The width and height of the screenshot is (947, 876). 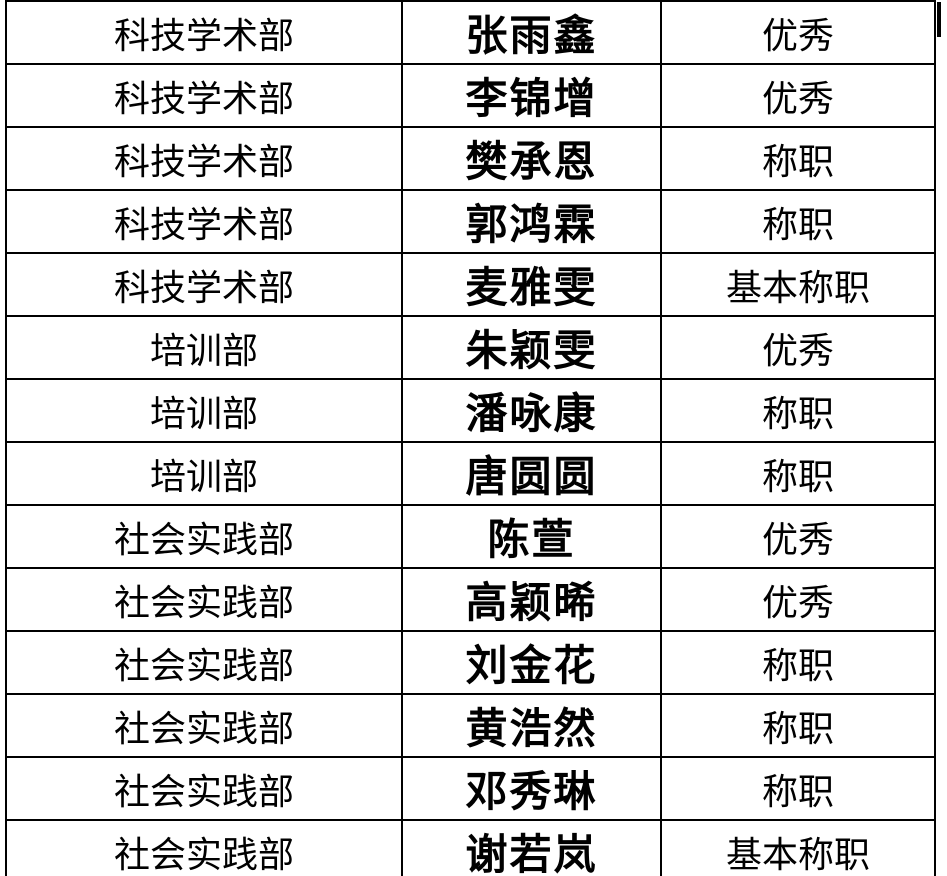 I want to click on table-row: 培训部 潘咏康 称职, so click(x=470, y=410).